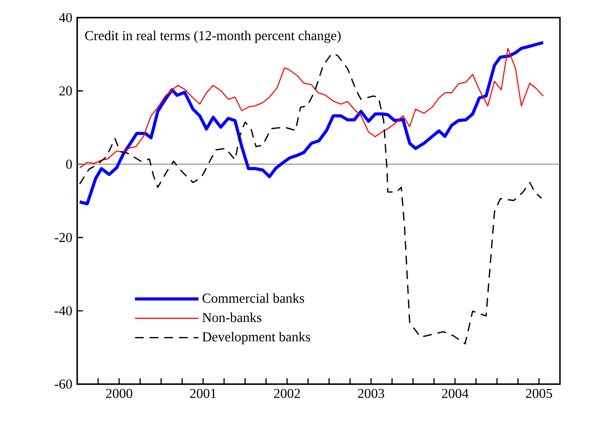 This screenshot has height=421, width=602. Describe the element at coordinates (63, 311) in the screenshot. I see `y-tick-label: -40` at that location.